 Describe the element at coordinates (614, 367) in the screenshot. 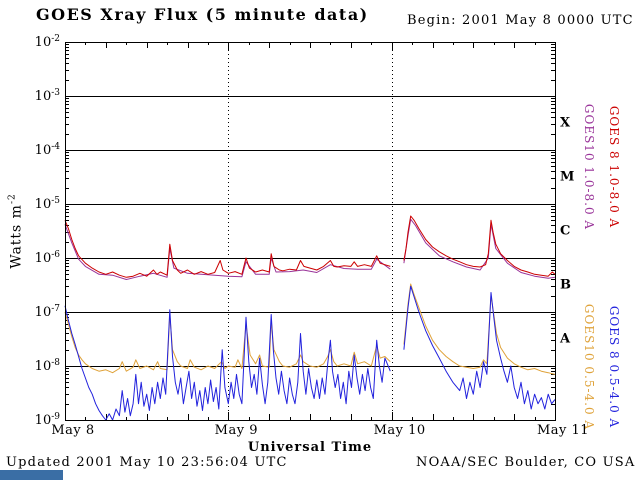

I see `legend-goes8-short-label: GOES 8 0.5-4.0 A` at that location.